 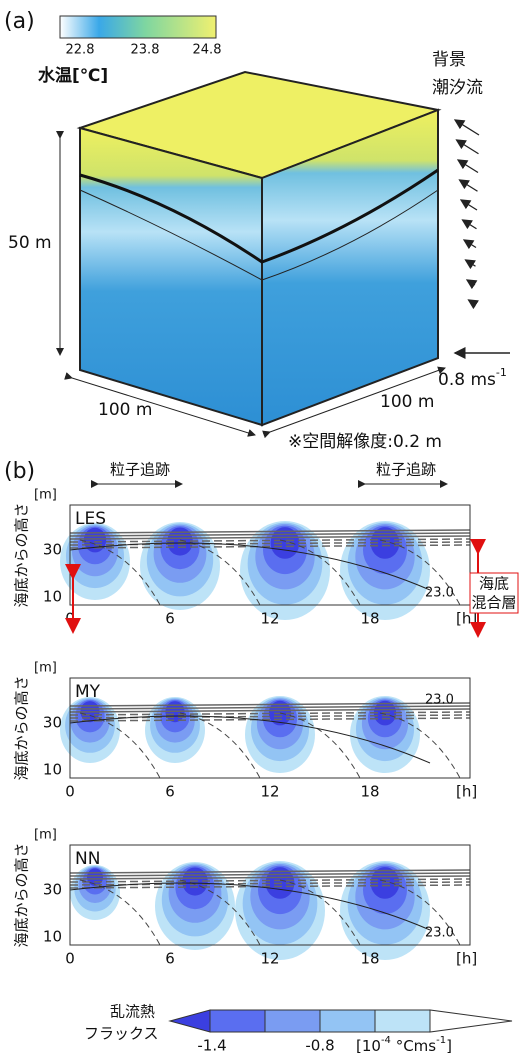 I want to click on panel-label: (b), so click(x=19, y=471).